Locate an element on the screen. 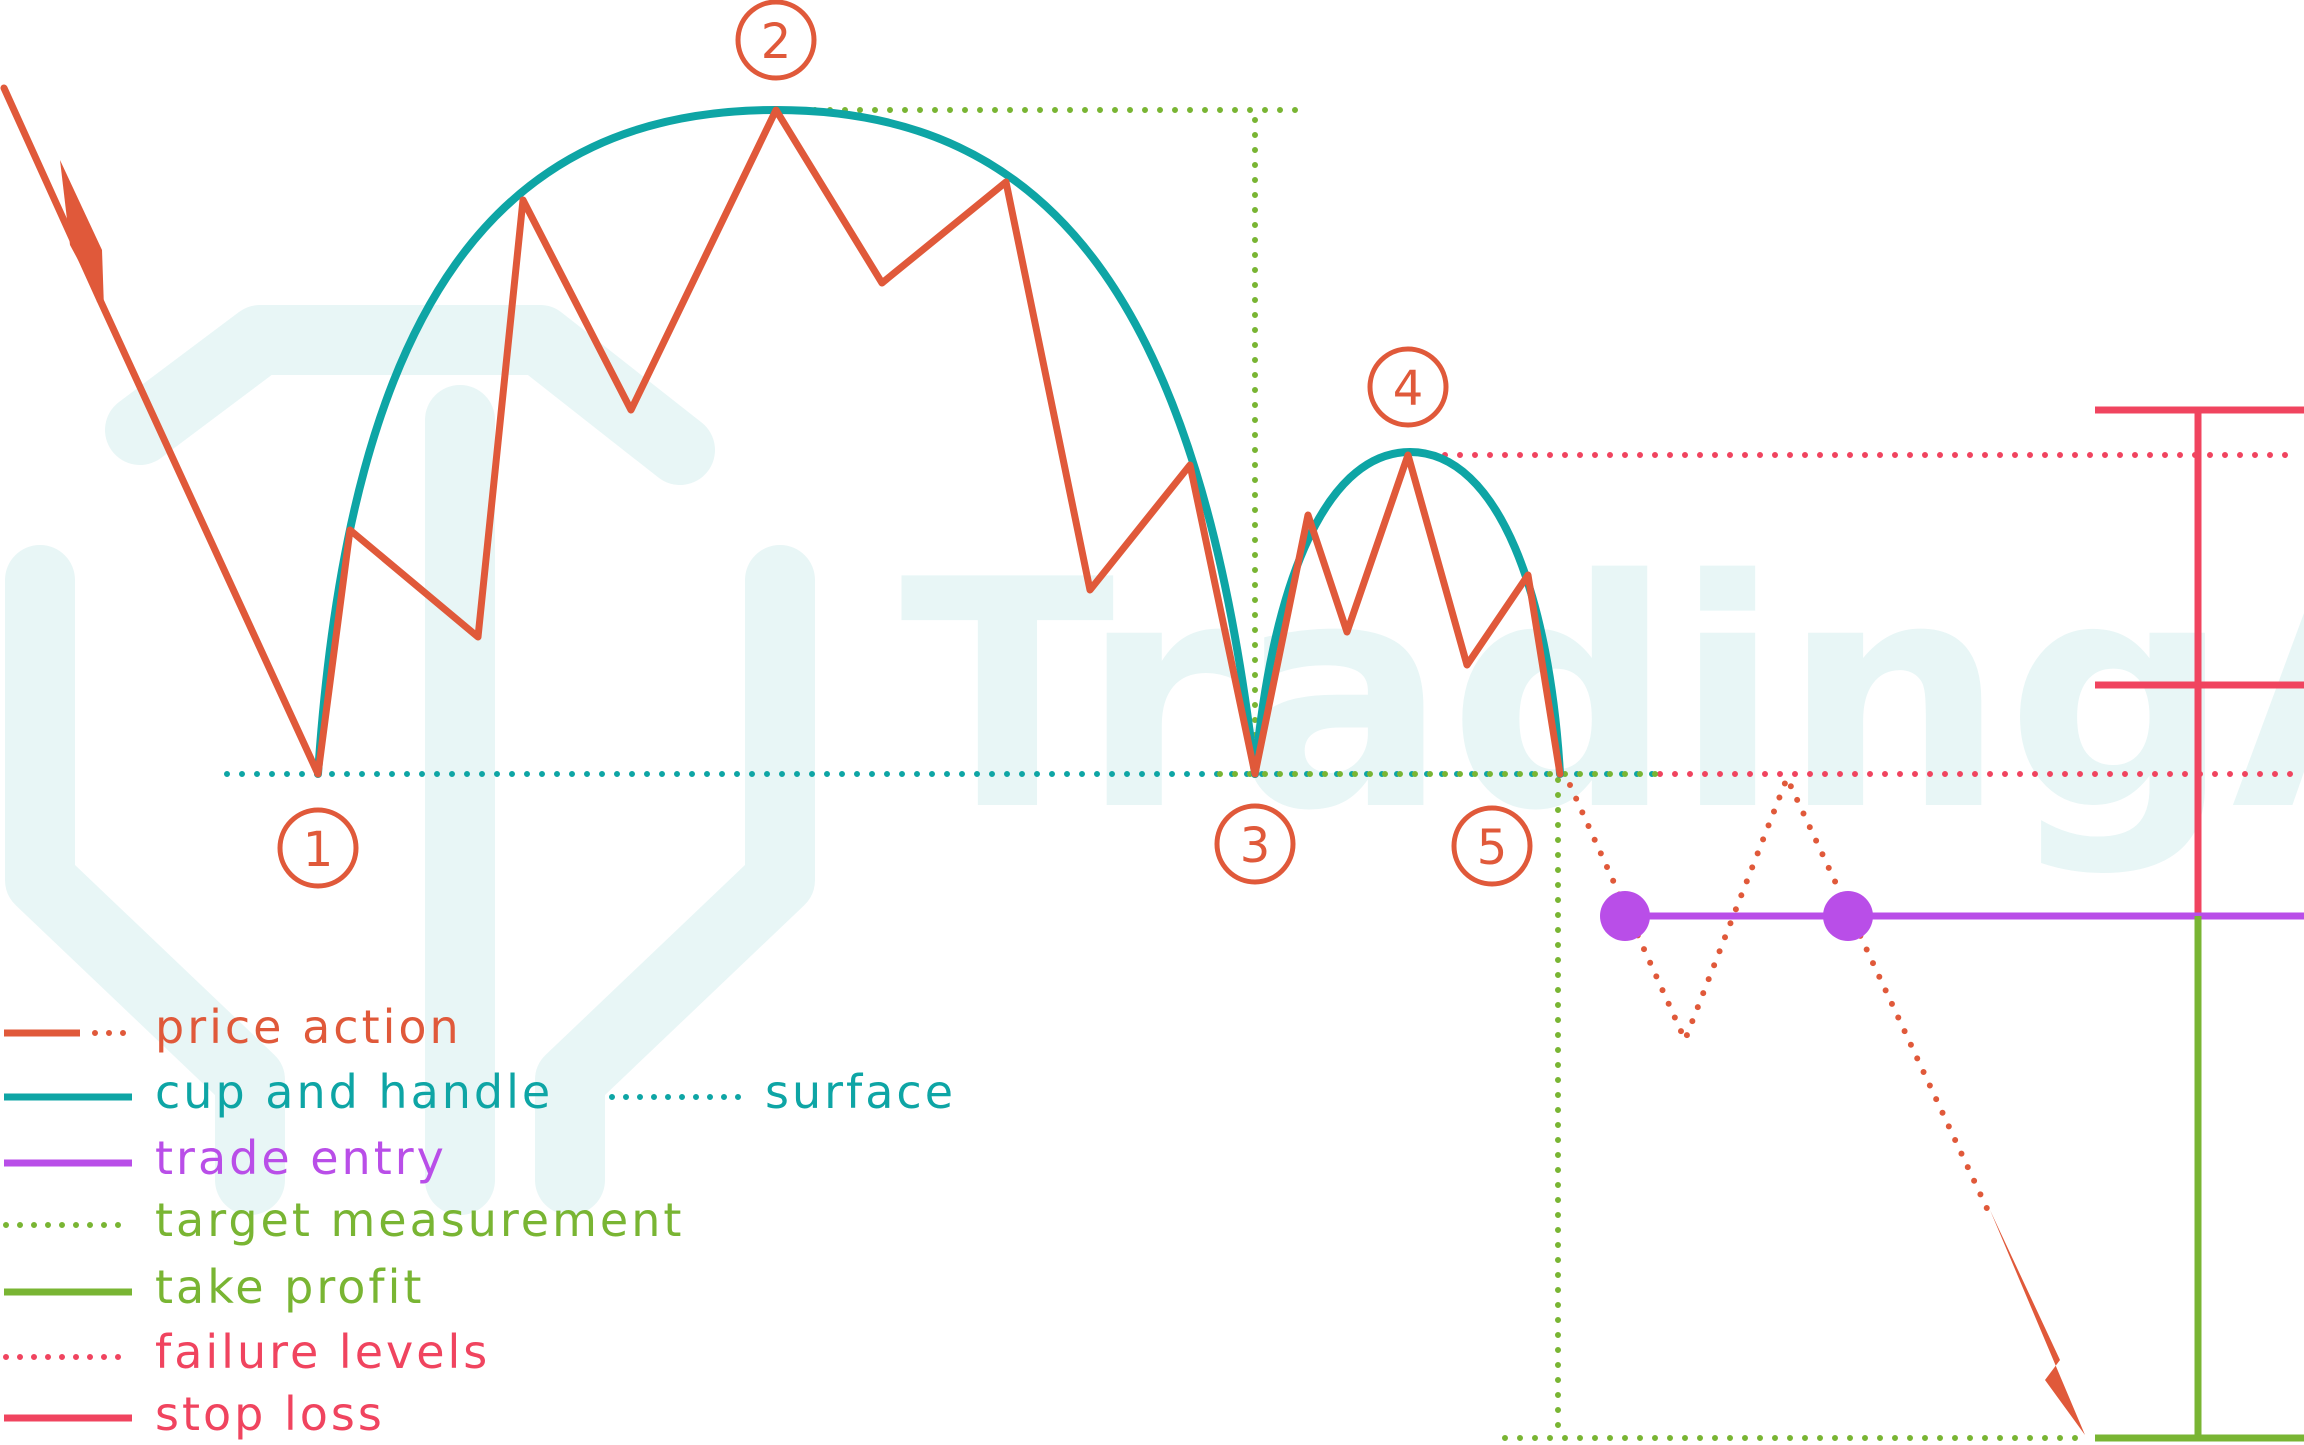  legend-label-failure-levels: failure levels is located at coordinates (322, 1352).